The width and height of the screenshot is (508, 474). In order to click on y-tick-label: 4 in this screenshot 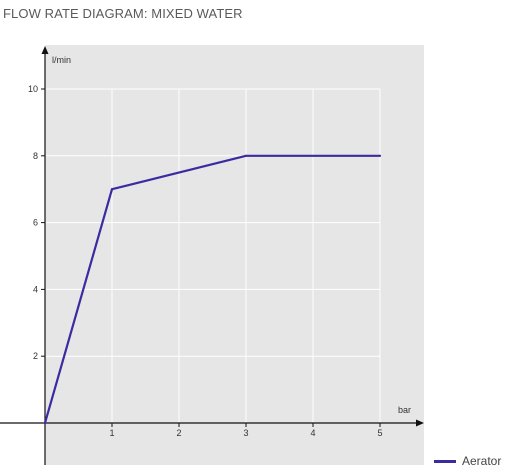, I will do `click(35, 289)`.